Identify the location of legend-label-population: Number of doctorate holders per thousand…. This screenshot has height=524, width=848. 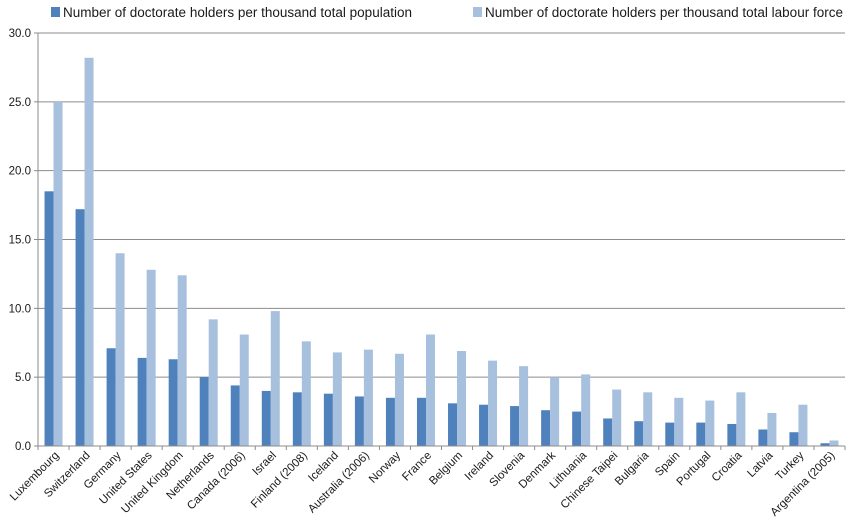
(237, 12).